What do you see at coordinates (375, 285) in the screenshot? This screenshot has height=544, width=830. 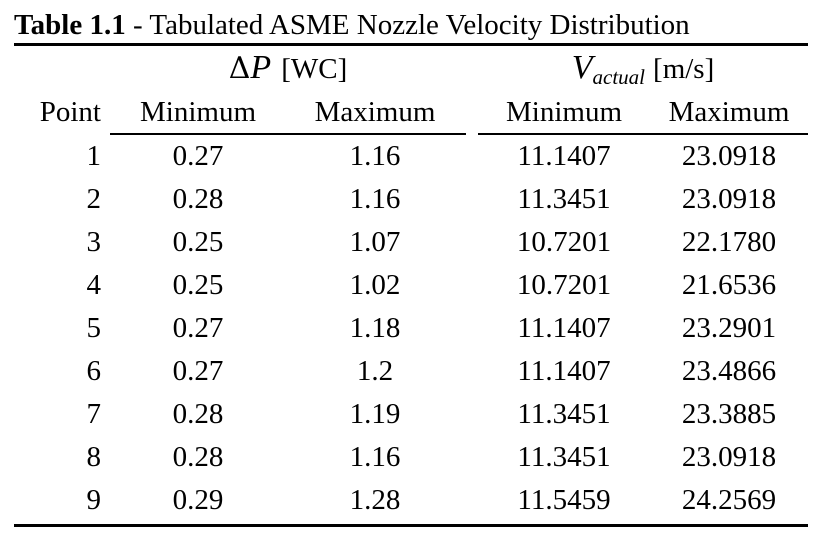 I see `cell-dp-max: 1.02` at bounding box center [375, 285].